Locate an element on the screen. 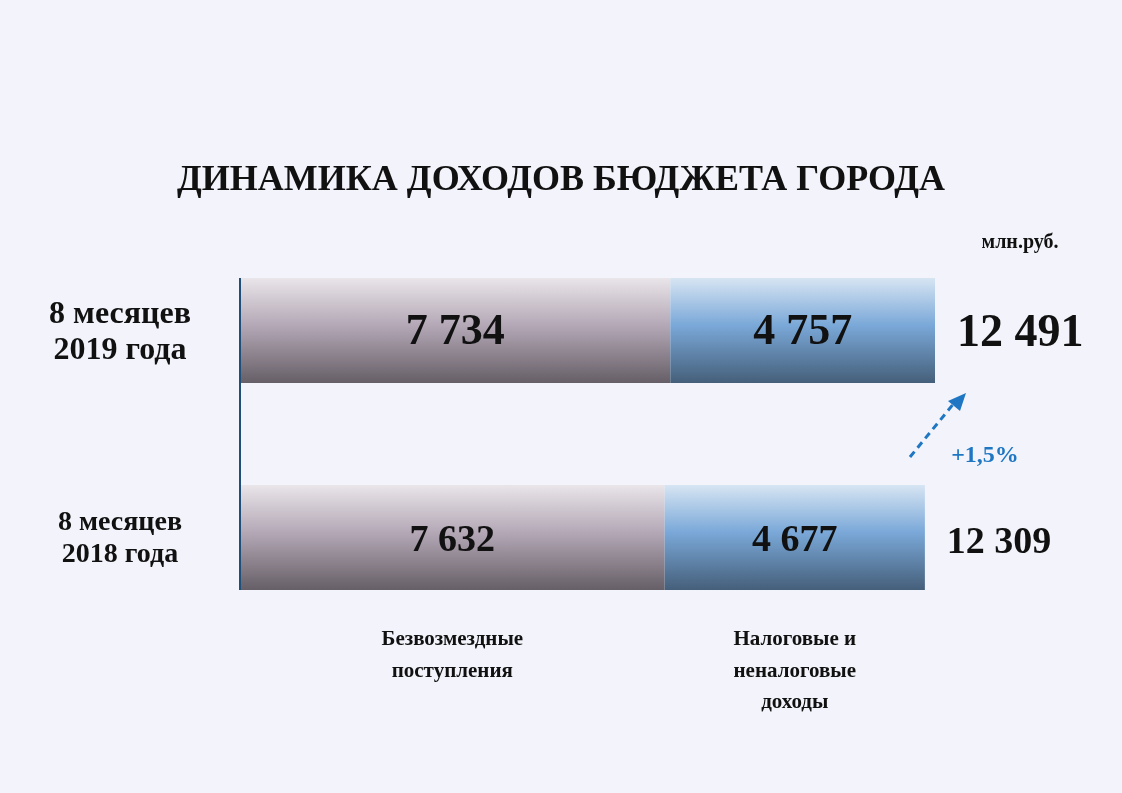  data-label: 7 734 is located at coordinates (455, 329).